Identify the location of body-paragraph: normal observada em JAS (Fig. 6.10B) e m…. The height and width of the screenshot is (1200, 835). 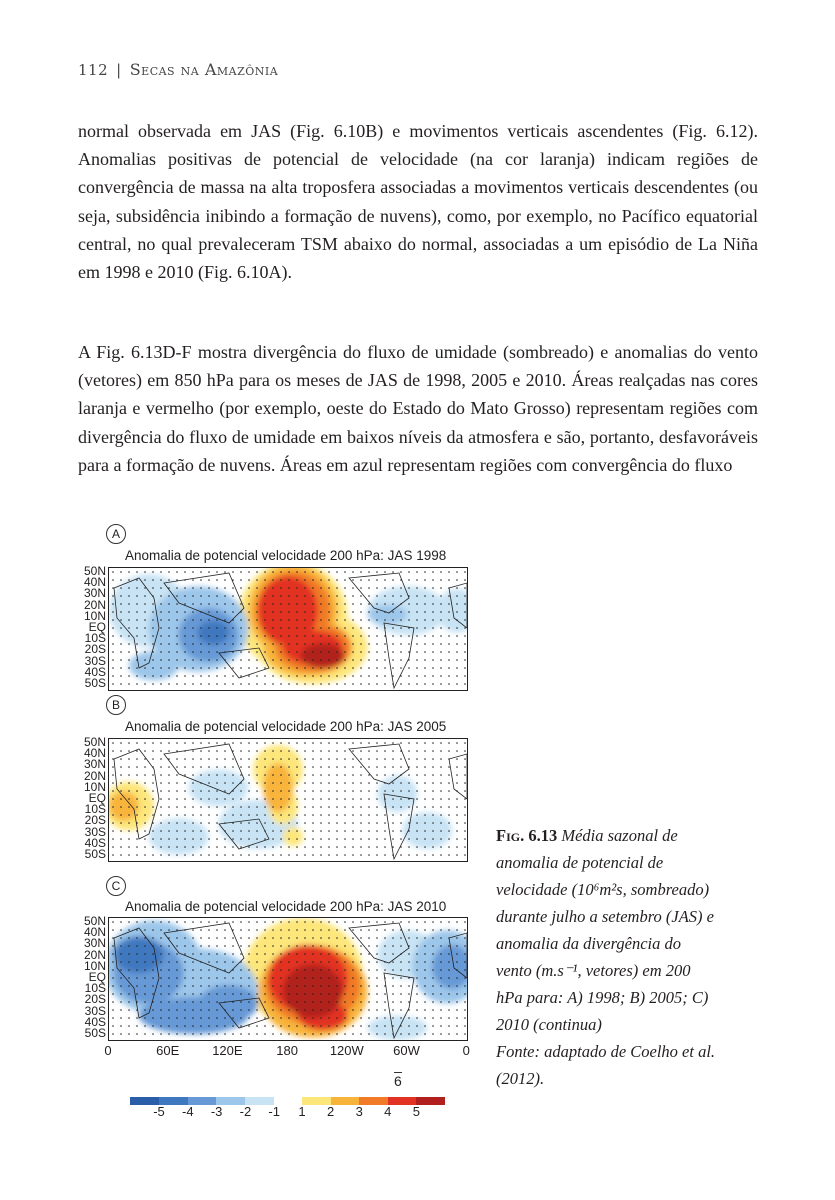
(418, 202).